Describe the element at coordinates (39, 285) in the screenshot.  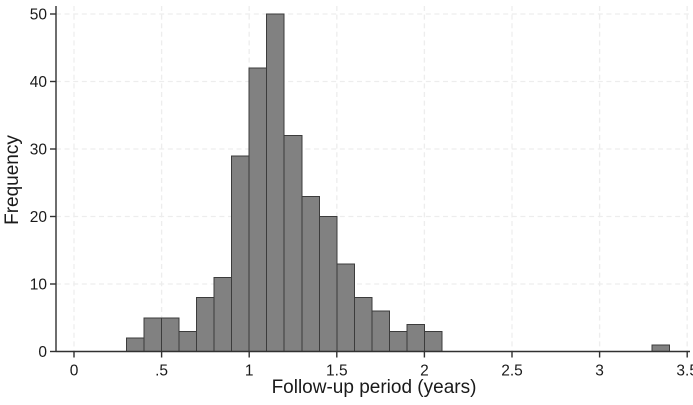
I see `y-tick-label: 10` at that location.